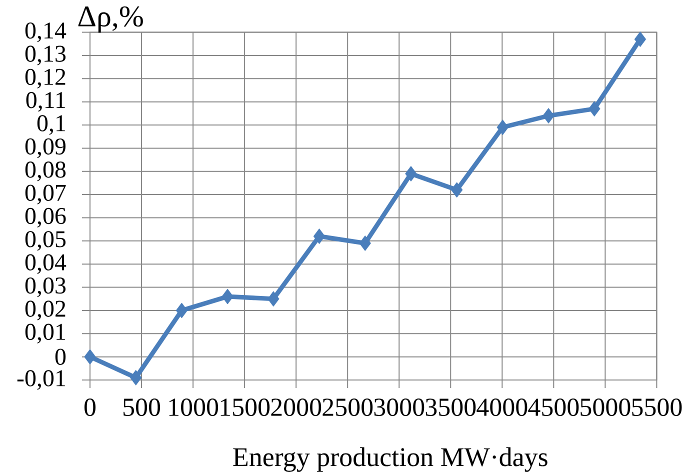  What do you see at coordinates (502, 407) in the screenshot?
I see `x-tick-label: 4000` at bounding box center [502, 407].